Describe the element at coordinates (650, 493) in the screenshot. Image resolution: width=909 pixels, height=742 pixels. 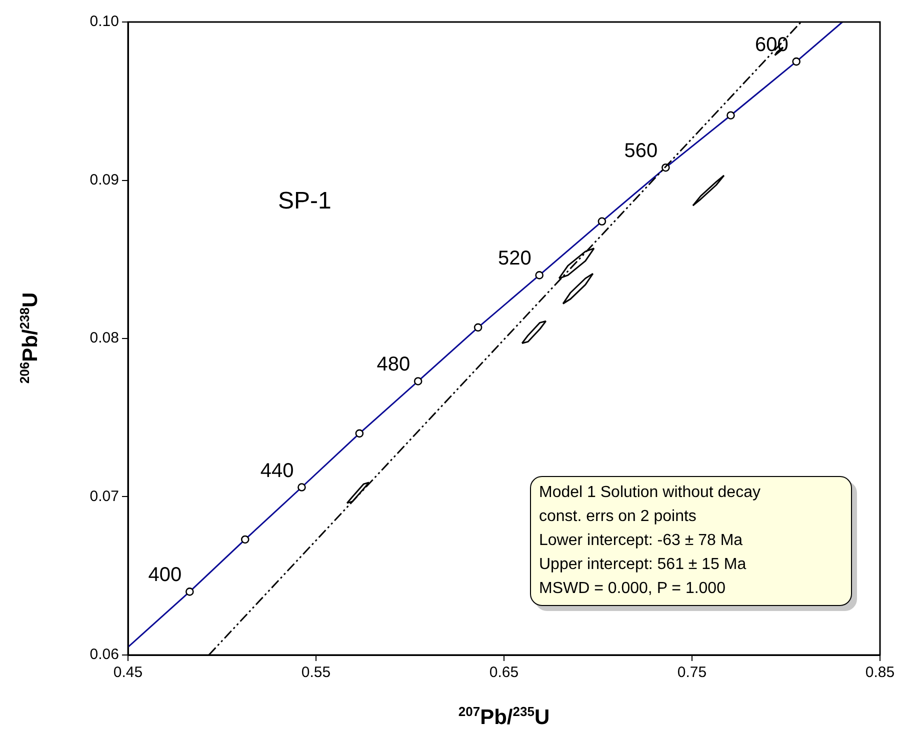
I see `annotation: Model 1 Solution without decay` at that location.